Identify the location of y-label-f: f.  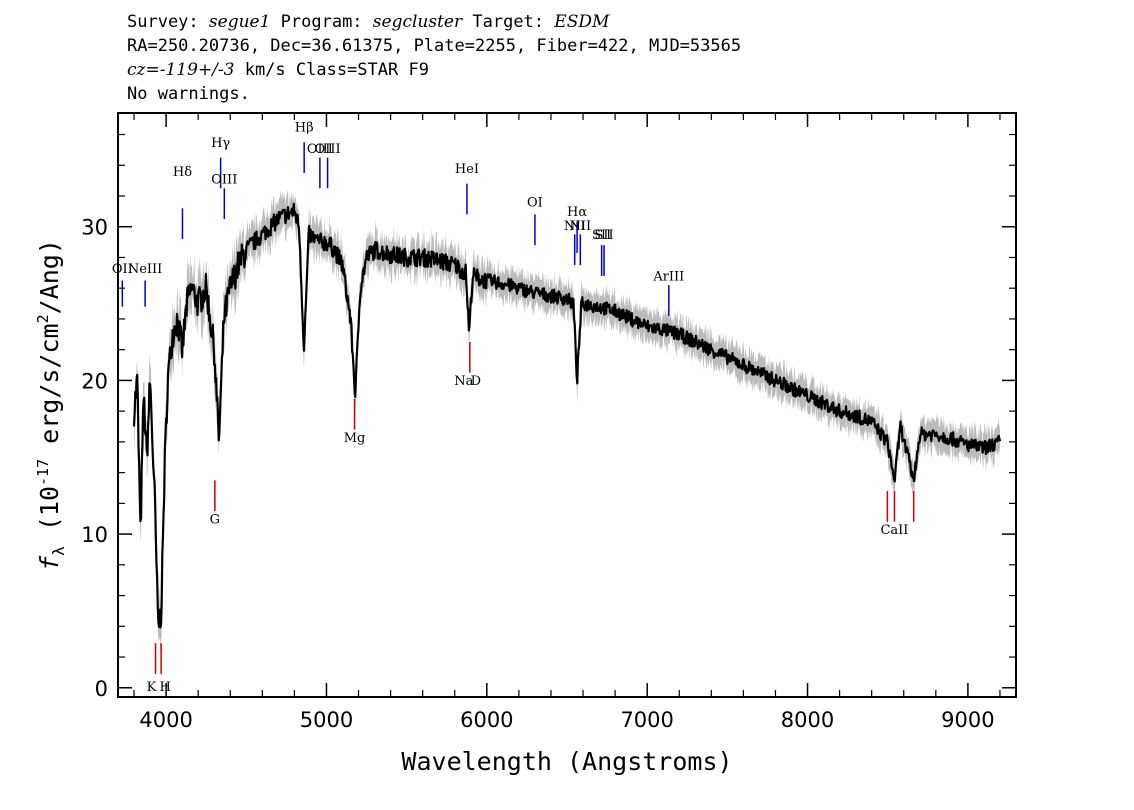
(49, 563).